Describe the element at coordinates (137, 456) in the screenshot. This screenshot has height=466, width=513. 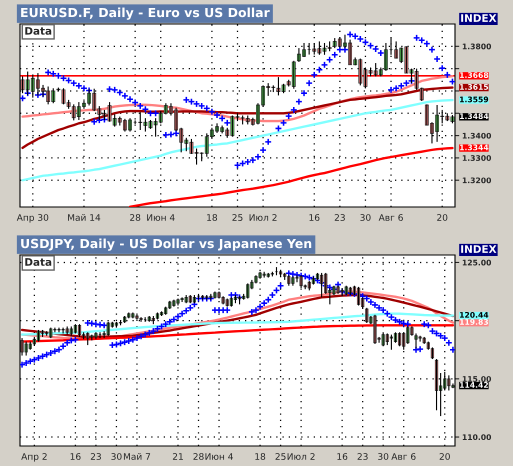
I see `x-tick-label: Май 7` at that location.